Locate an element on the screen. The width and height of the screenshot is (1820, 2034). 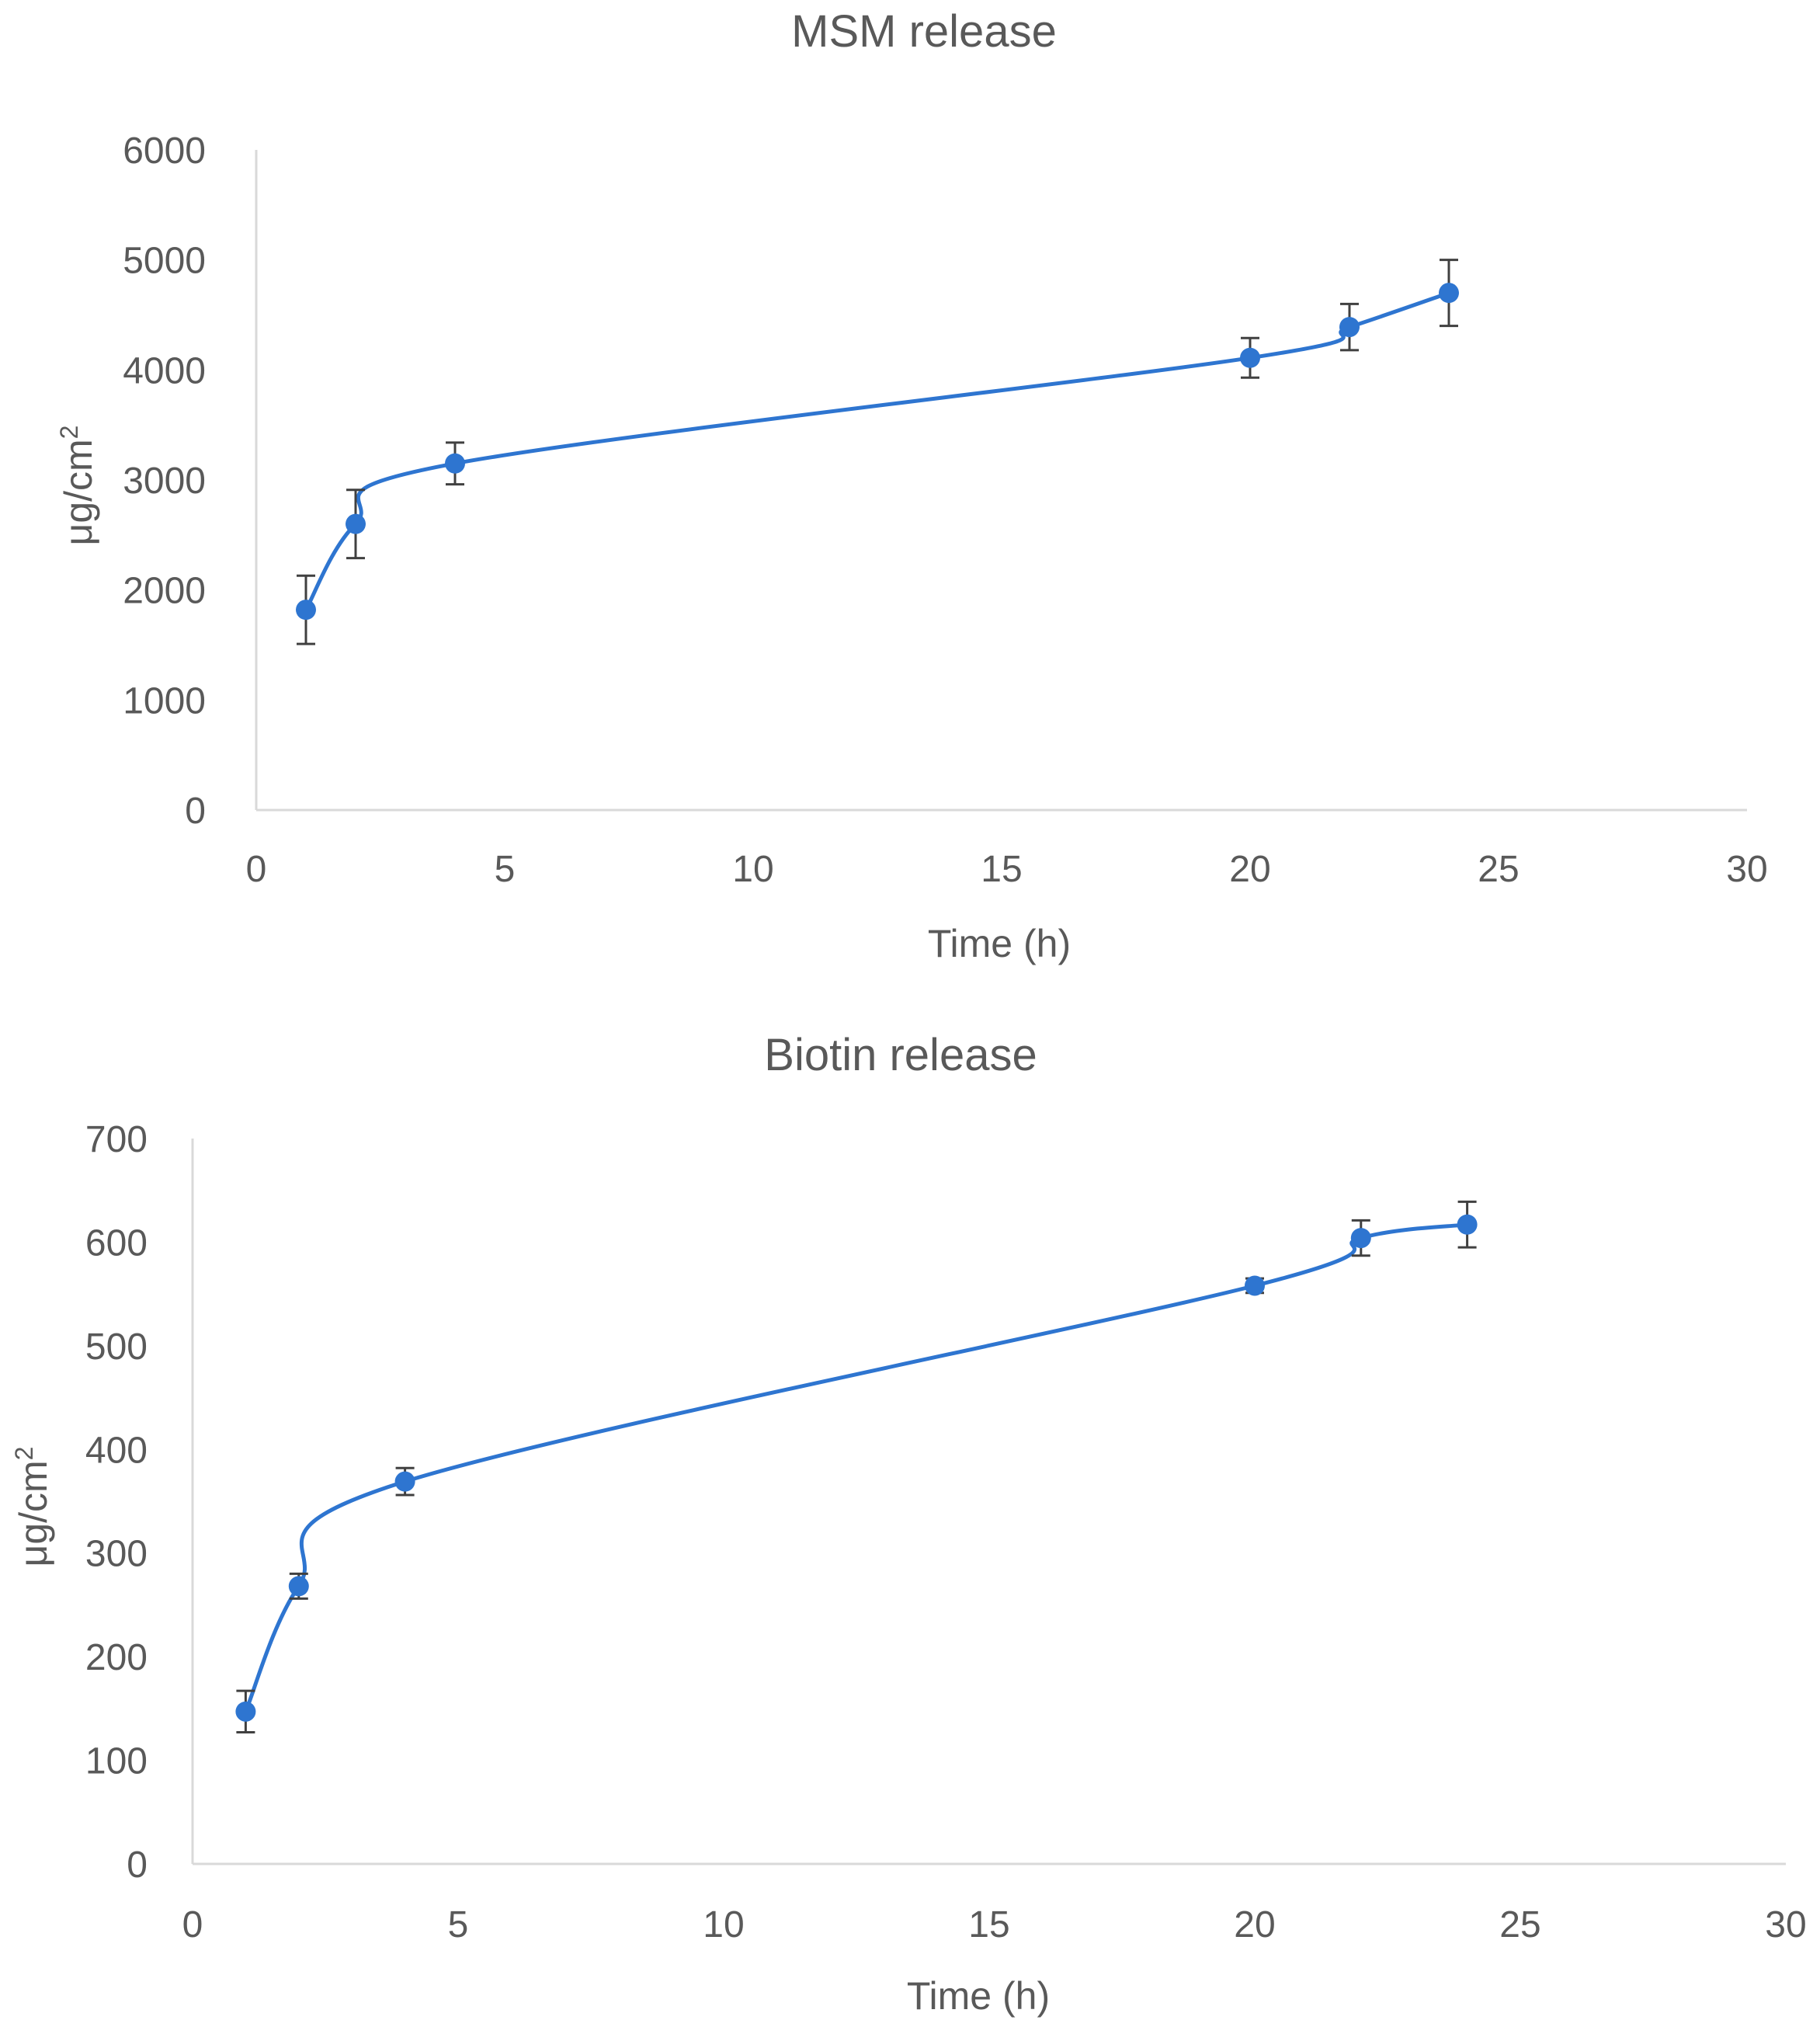
y-tick-label: 700 is located at coordinates (117, 1139).